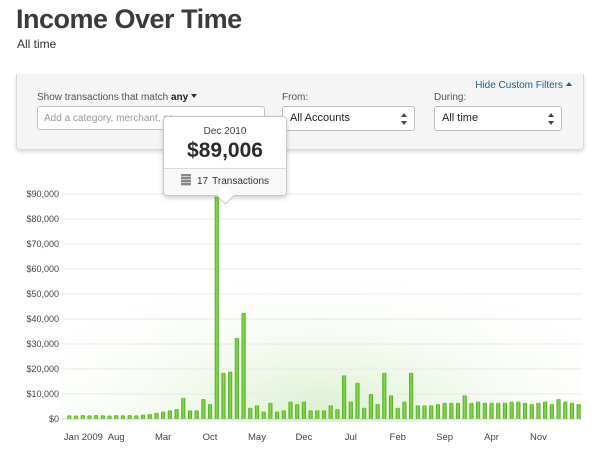 Image resolution: width=595 pixels, height=456 pixels. Describe the element at coordinates (551, 119) in the screenshot. I see `select-arrows-icon` at that location.